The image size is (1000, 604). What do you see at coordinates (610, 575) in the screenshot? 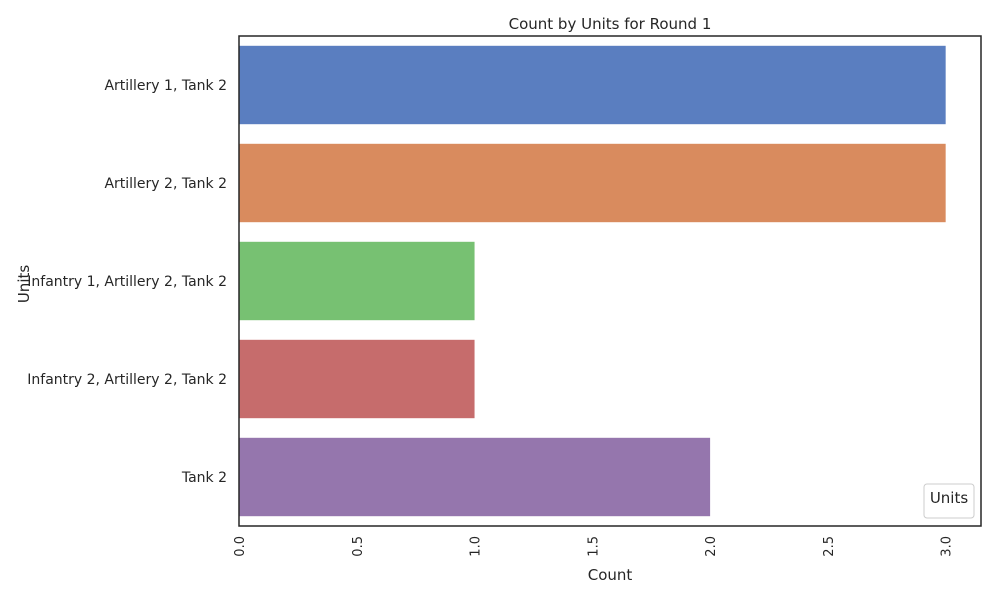
I see `x-axis-label: Count` at bounding box center [610, 575].